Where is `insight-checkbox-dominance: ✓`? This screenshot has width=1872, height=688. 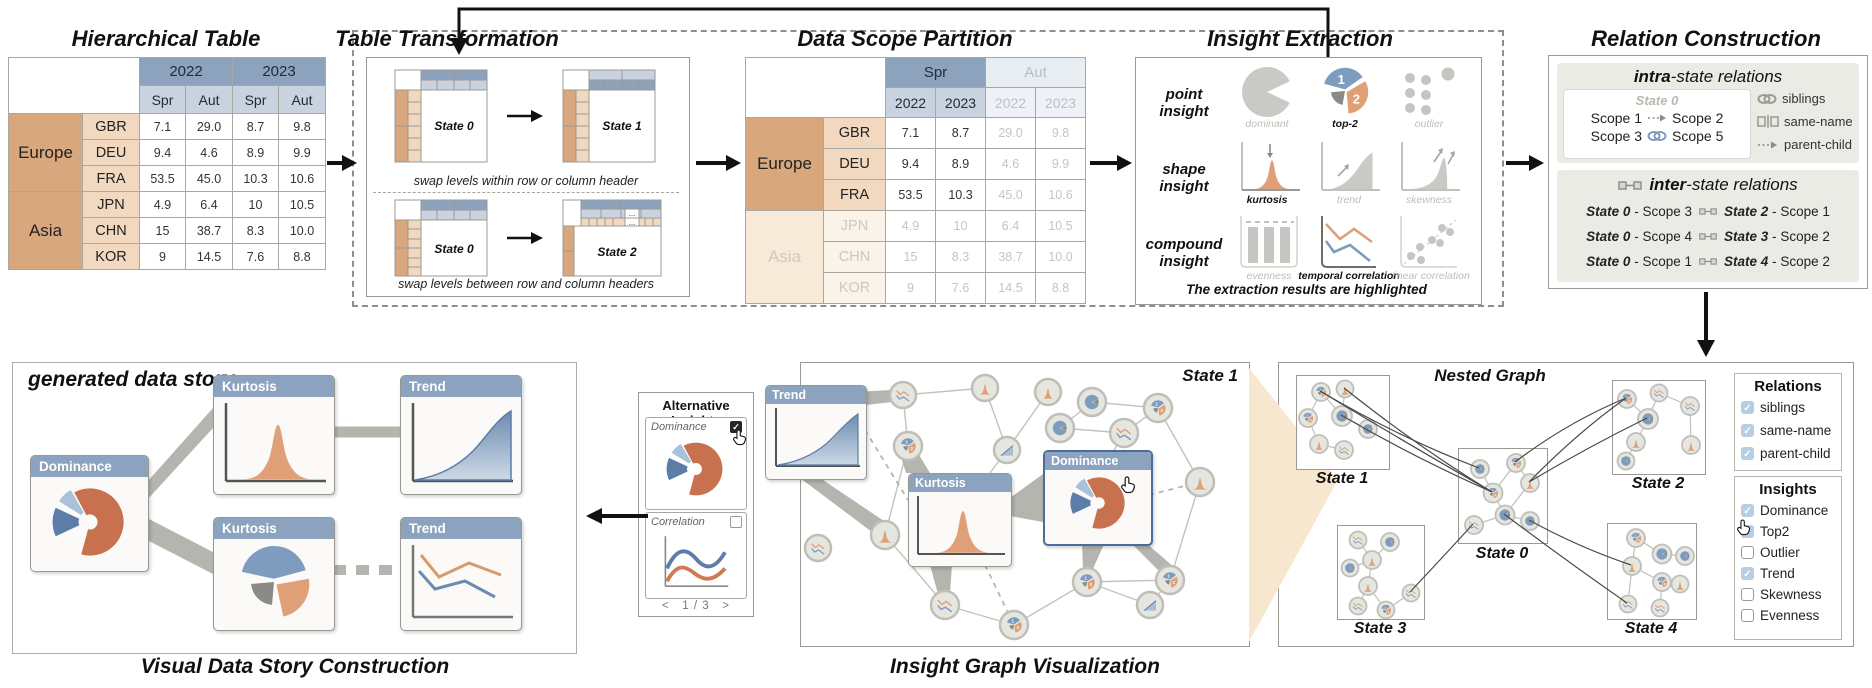
insight-checkbox-dominance: ✓ is located at coordinates (1747, 510).